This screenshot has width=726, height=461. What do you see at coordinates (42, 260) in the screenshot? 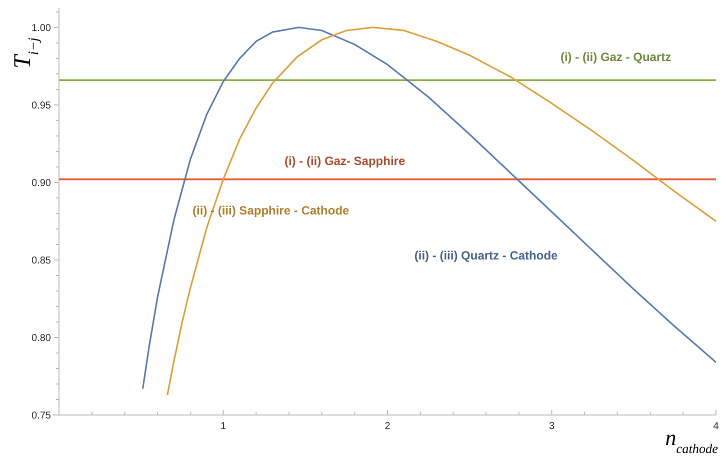
I see `y-tick-label: 0.85` at bounding box center [42, 260].